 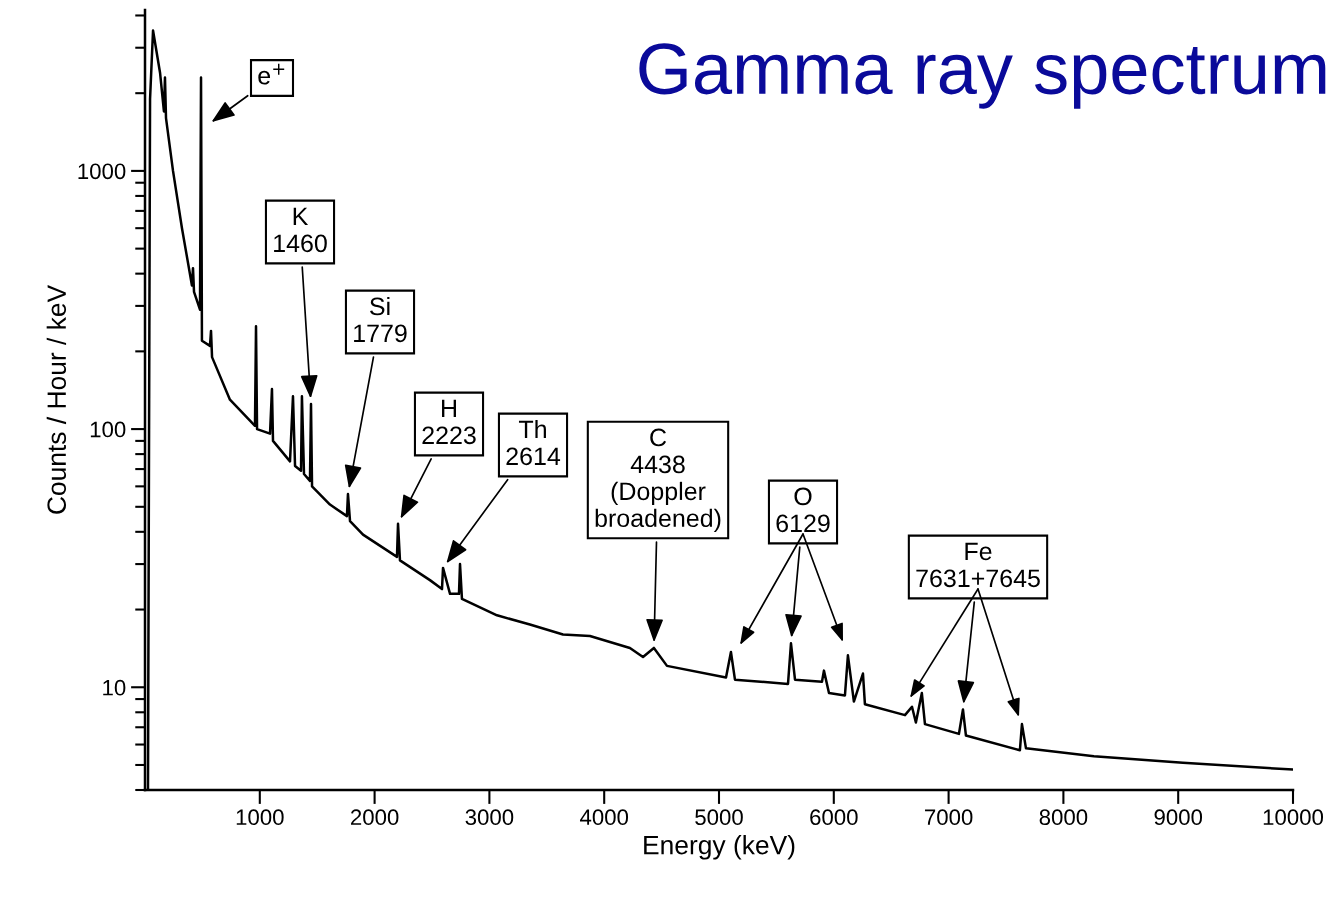 What do you see at coordinates (271, 74) in the screenshot?
I see `annotation: e$^{+}$` at bounding box center [271, 74].